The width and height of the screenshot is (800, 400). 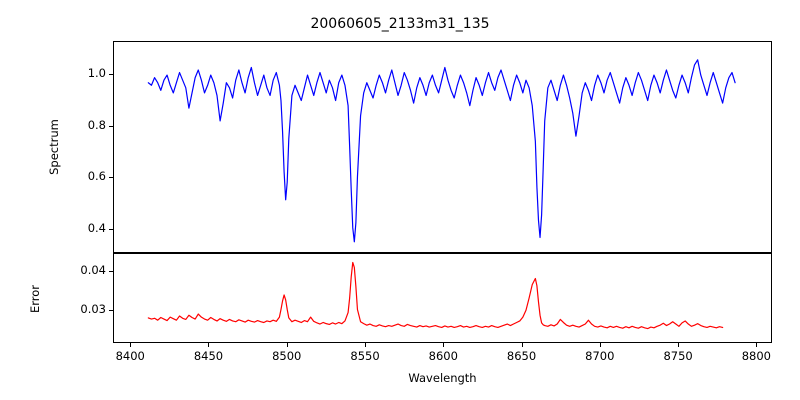 What do you see at coordinates (96, 176) in the screenshot?
I see `y-tick-label: 0.6` at bounding box center [96, 176].